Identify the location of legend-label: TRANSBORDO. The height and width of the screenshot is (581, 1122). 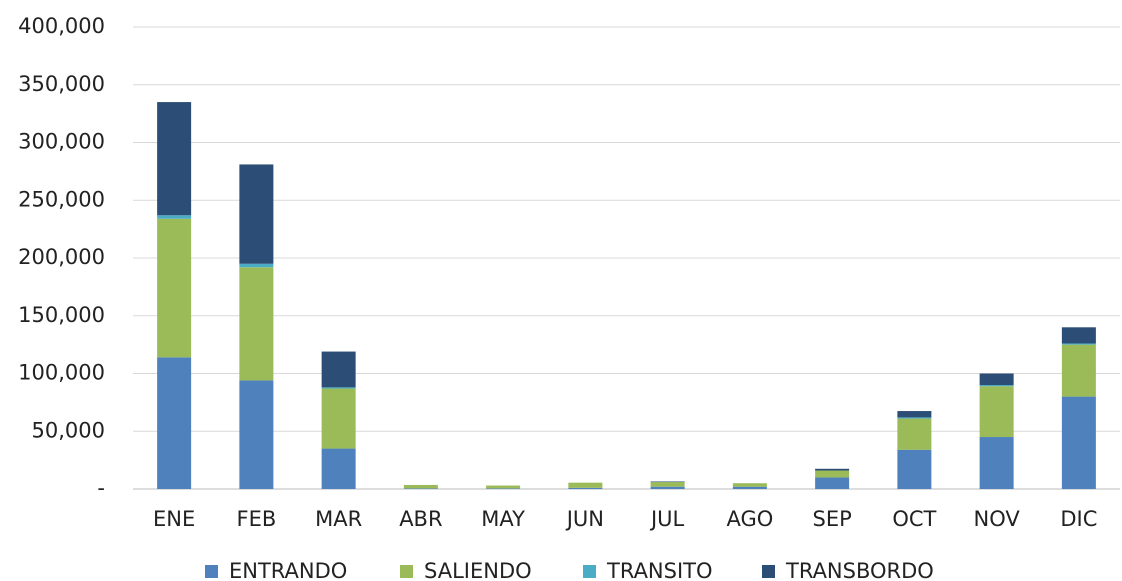
(859, 570).